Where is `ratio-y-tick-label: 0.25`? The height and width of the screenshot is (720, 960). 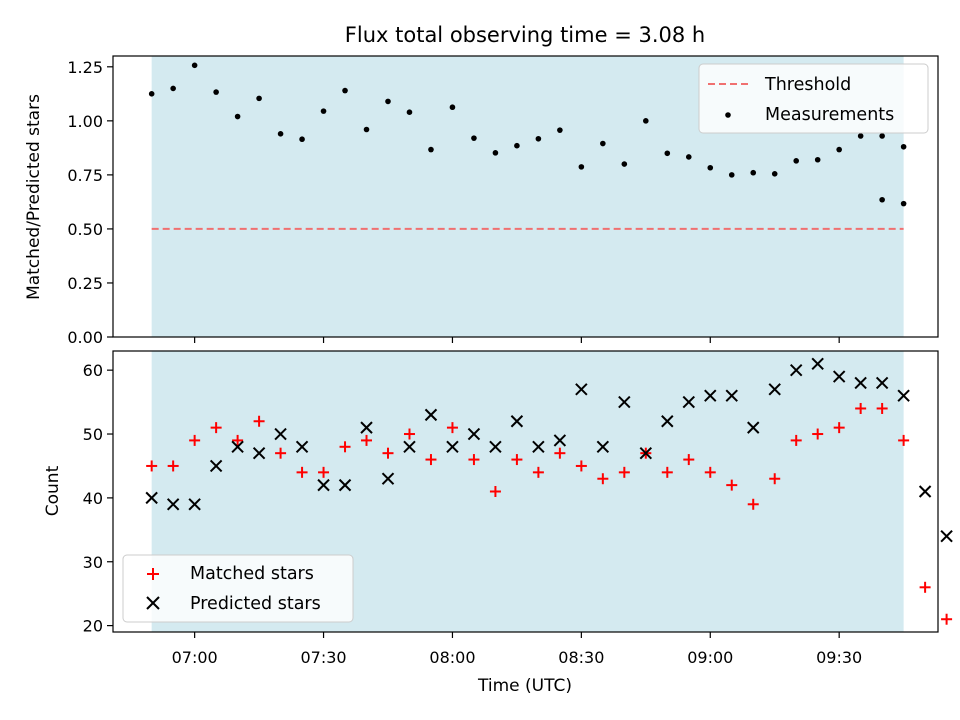
ratio-y-tick-label: 0.25 is located at coordinates (85, 283).